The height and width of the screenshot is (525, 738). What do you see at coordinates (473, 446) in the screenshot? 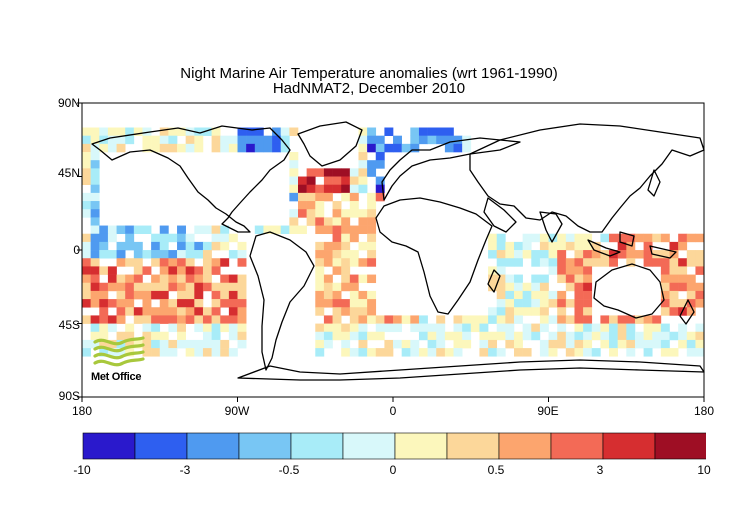
I see `colorbar-swatch` at bounding box center [473, 446].